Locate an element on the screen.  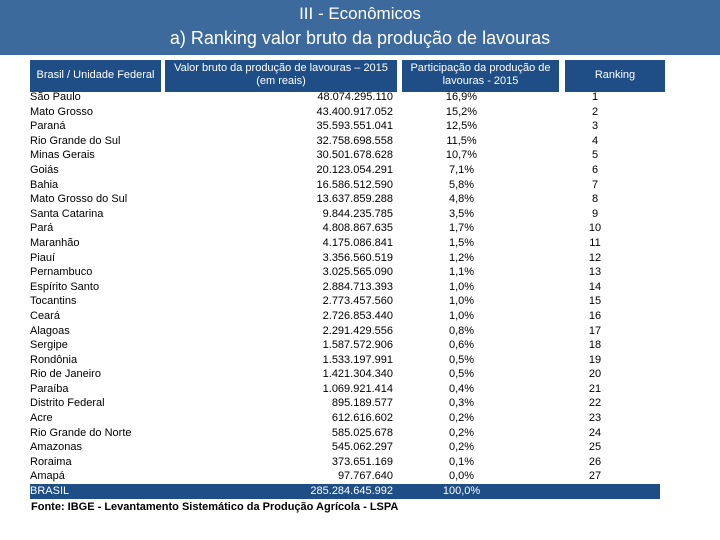
table-row: Rio Grande do Sul 32.758.698.558 11,5% 4 is located at coordinates (345, 141).